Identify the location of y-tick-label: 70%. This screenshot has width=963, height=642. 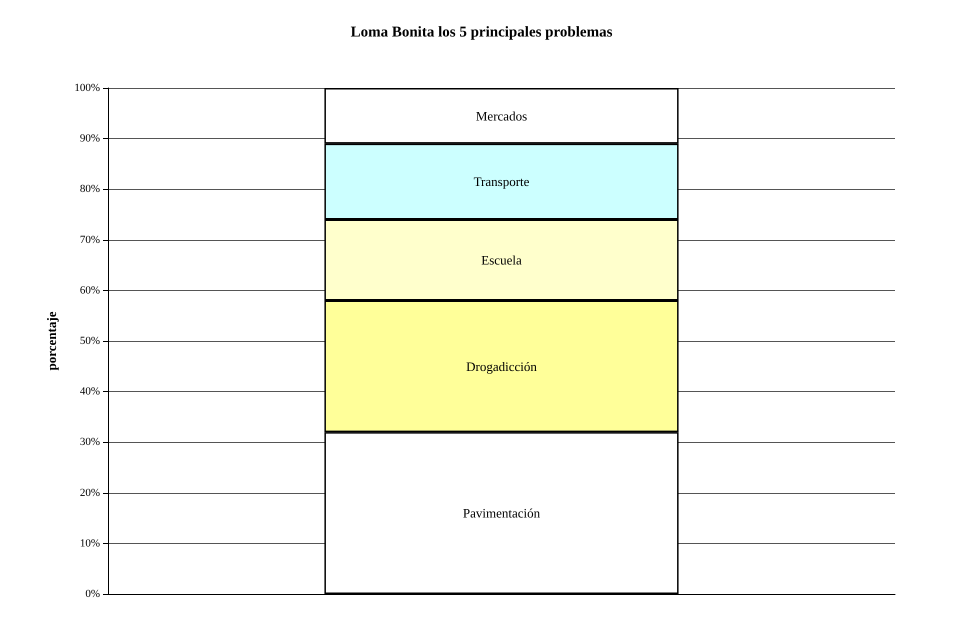
(90, 240).